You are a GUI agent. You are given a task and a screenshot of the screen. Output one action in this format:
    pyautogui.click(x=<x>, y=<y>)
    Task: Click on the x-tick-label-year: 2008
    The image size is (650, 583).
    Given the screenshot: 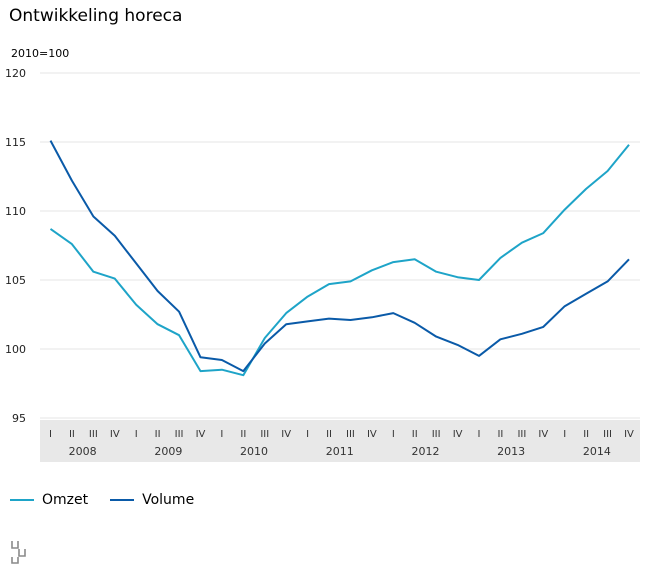 What is the action you would take?
    pyautogui.click(x=83, y=451)
    